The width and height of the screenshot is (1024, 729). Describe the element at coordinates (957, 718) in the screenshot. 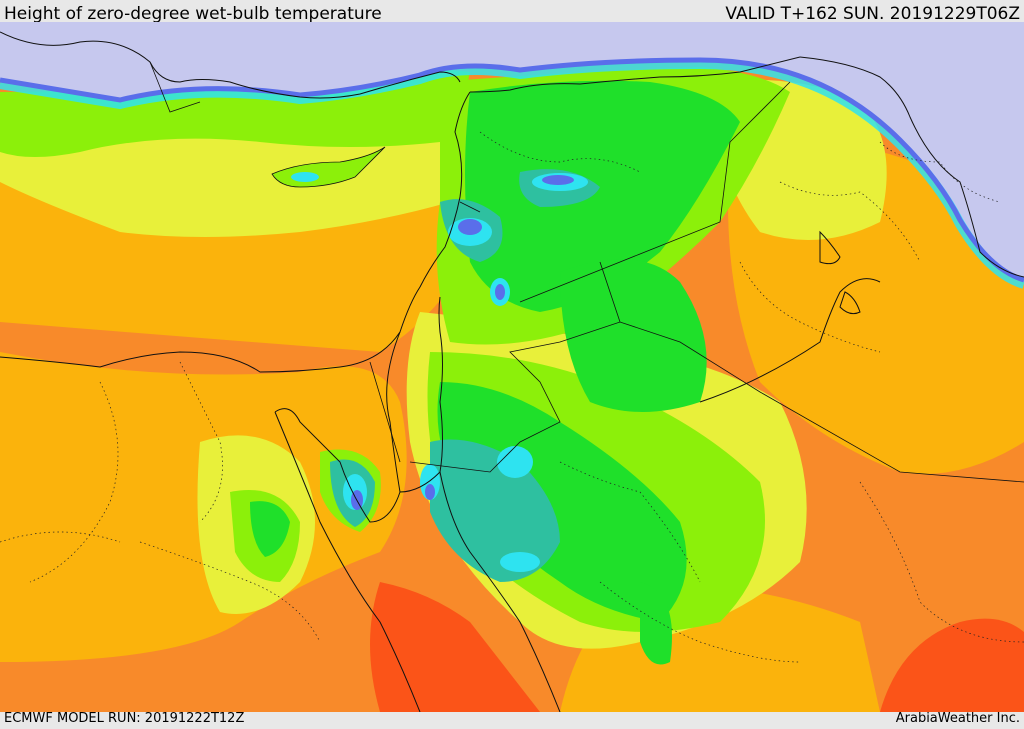

I see `credit-label: ArabiaWeather Inc.` at that location.